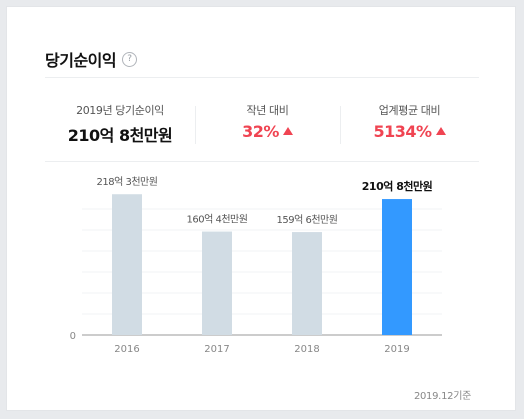 Image resolution: width=524 pixels, height=419 pixels. Describe the element at coordinates (260, 131) in the screenshot. I see `metric-yoy-value: 32%` at that location.